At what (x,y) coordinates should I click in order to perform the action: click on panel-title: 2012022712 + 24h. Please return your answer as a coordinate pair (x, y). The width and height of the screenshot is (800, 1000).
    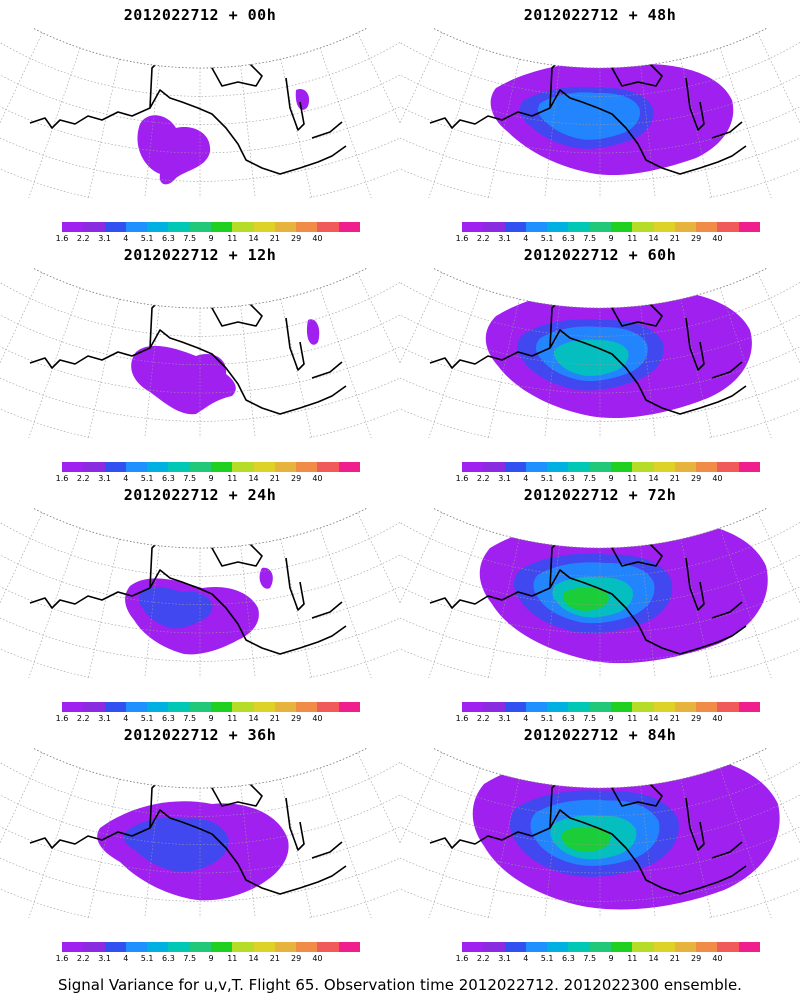
    Looking at the image, I should click on (200, 495).